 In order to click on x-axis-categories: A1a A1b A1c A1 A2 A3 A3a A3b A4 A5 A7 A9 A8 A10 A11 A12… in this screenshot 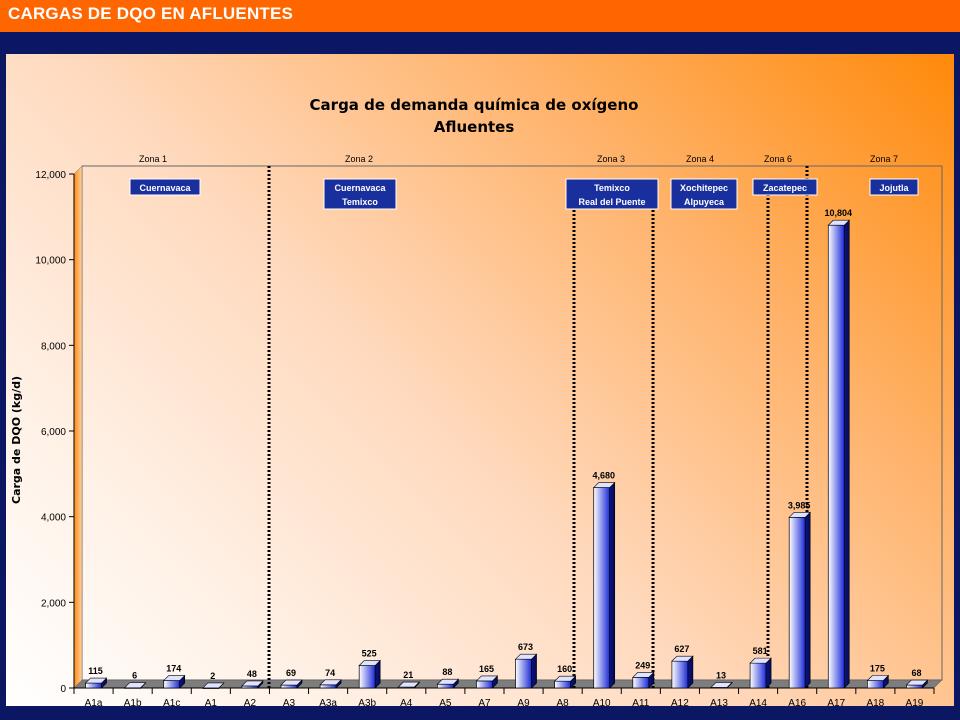, I will do `click(504, 697)`.